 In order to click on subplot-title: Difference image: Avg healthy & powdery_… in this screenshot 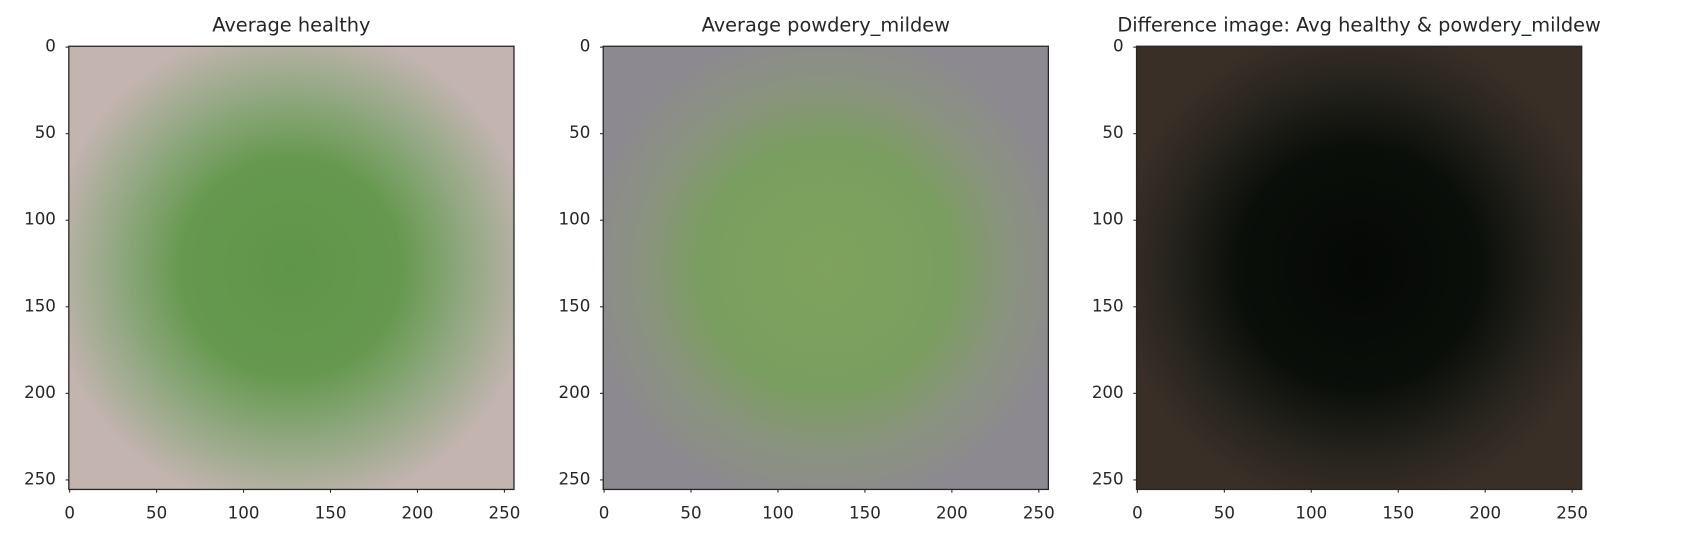, I will do `click(1359, 24)`.